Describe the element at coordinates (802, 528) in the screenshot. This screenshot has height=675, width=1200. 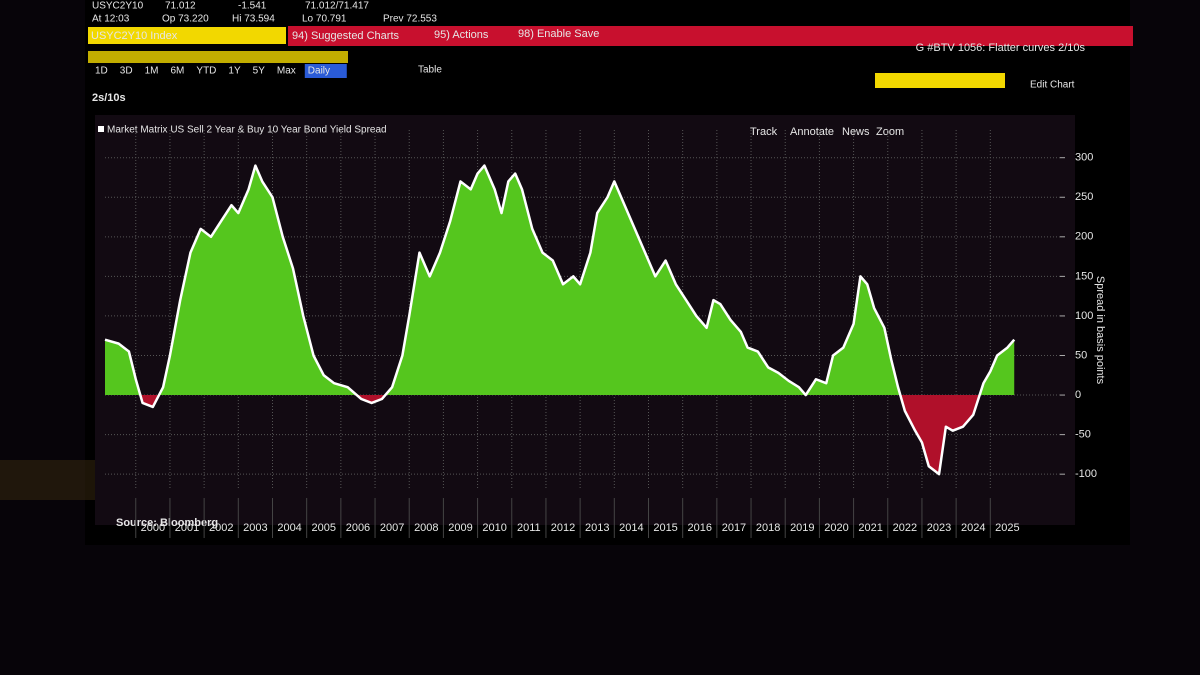
I see `x-tick-label: 2019` at that location.